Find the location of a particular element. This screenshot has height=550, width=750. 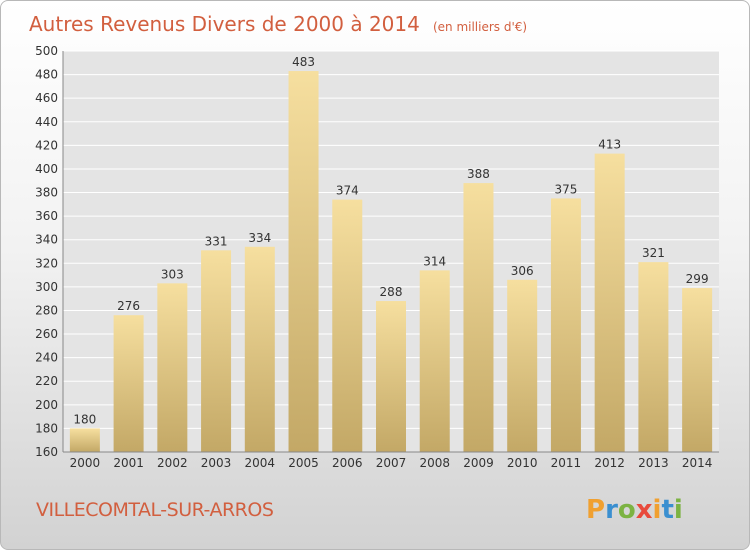

logo-letter: t is located at coordinates (667, 510).